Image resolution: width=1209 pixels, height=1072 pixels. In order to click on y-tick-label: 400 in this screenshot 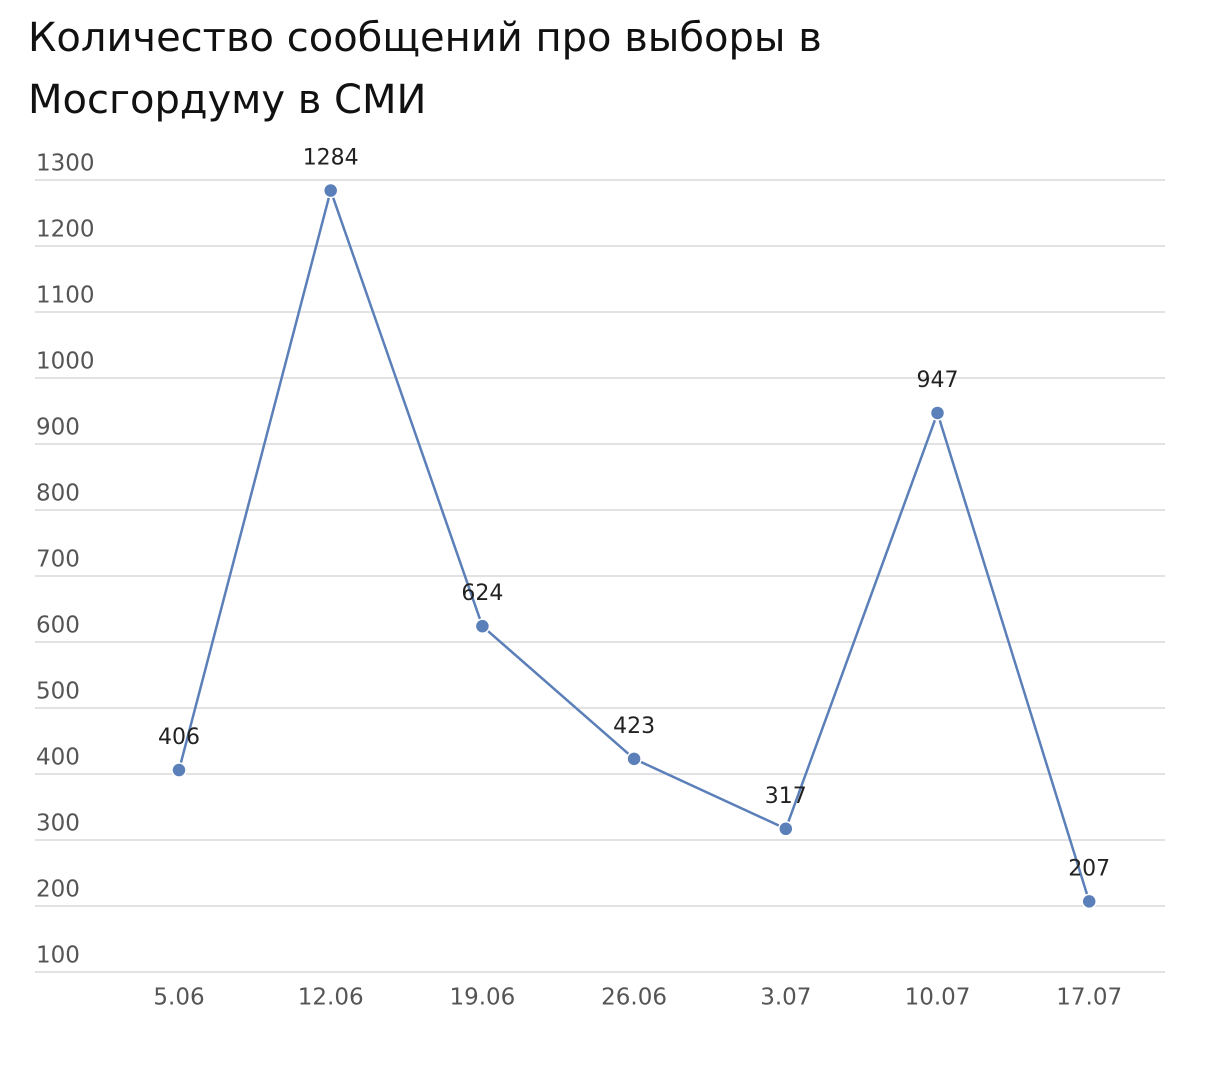, I will do `click(58, 758)`.